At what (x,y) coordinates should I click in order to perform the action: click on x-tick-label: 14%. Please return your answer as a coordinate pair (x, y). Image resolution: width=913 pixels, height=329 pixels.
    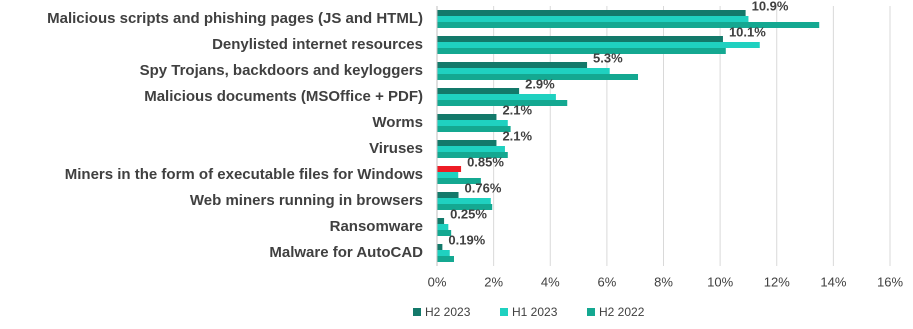
    Looking at the image, I should click on (833, 281).